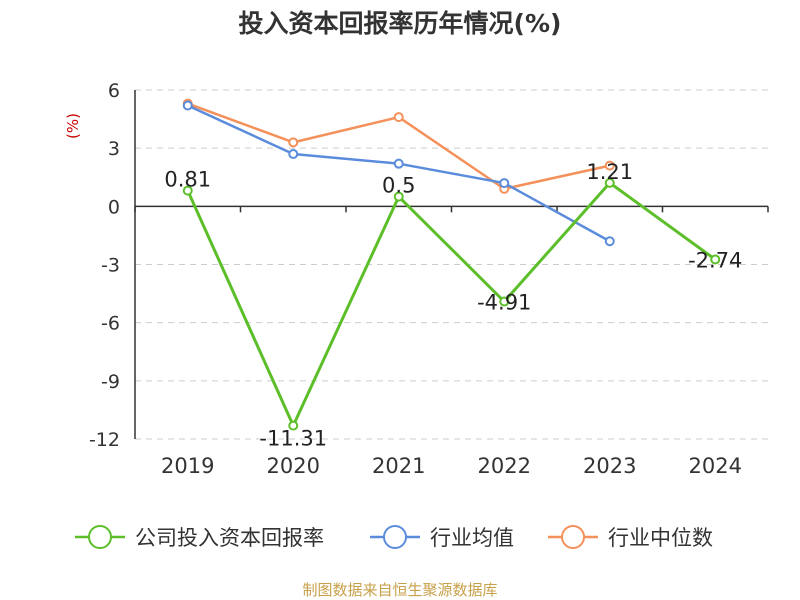 The width and height of the screenshot is (800, 600). I want to click on y-tick-label: 0, so click(114, 207).